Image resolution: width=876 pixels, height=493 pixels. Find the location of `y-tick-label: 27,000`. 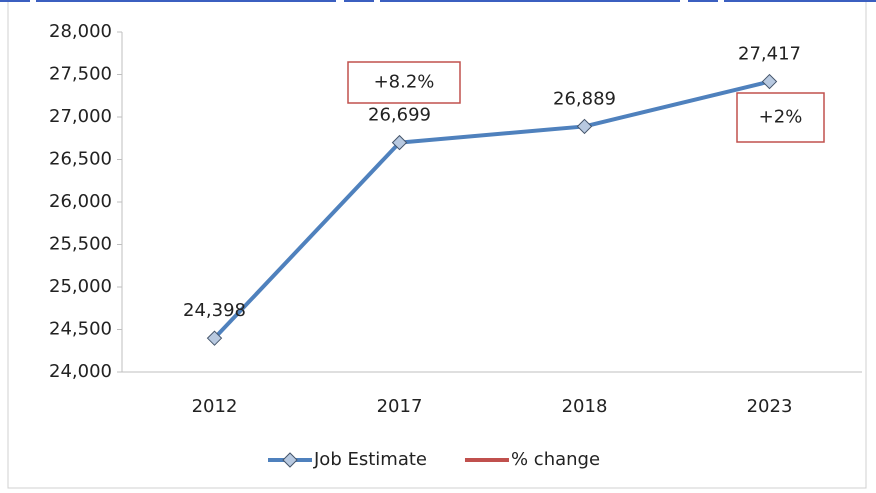

y-tick-label: 27,000 is located at coordinates (80, 116).